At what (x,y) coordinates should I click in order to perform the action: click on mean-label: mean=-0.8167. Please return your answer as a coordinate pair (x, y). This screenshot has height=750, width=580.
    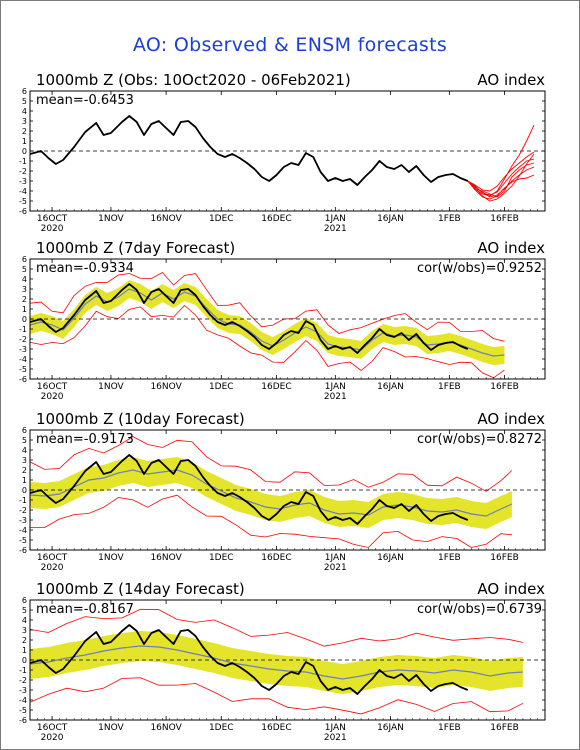
    Looking at the image, I should click on (85, 609).